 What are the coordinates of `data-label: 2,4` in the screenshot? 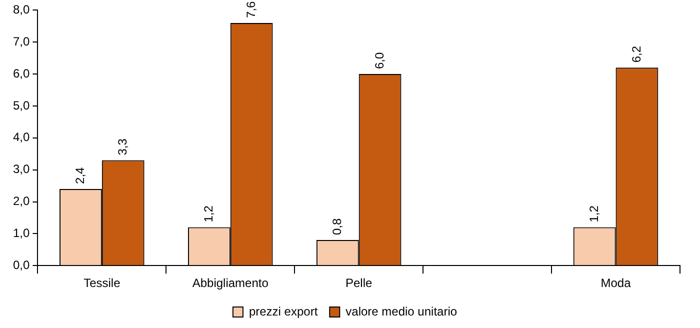 It's located at (80, 175).